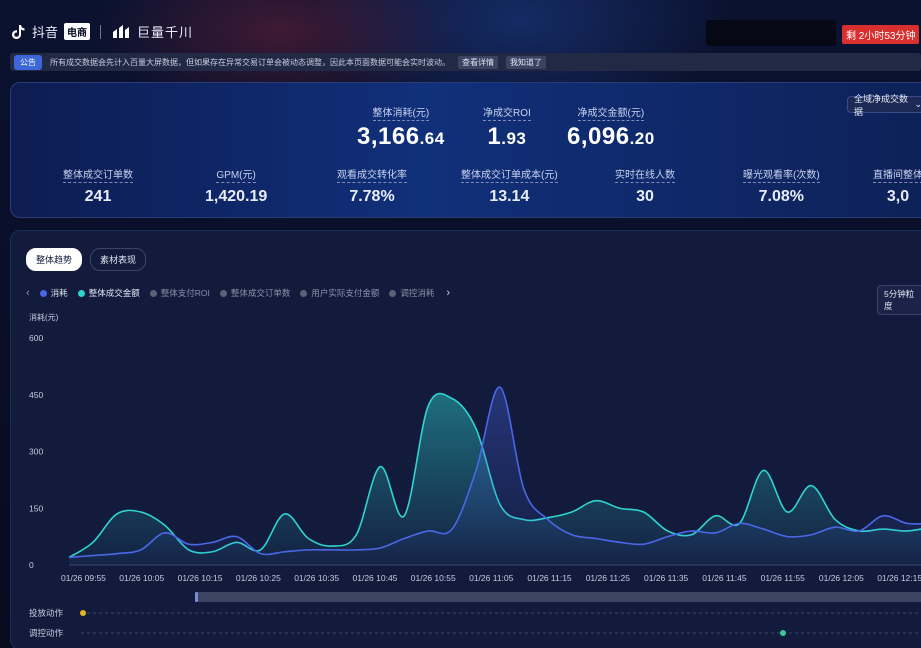 This screenshot has width=921, height=648. Describe the element at coordinates (433, 578) in the screenshot. I see `x-tick-label: 01/26 10:55` at that location.